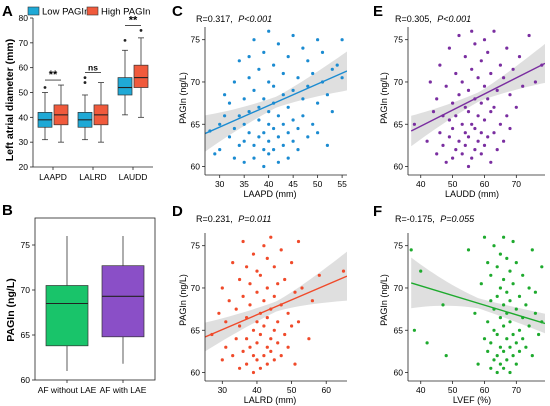  What do you see at coordinates (24, 93) in the screenshot?
I see `y-tick-label: 50` at bounding box center [24, 93].